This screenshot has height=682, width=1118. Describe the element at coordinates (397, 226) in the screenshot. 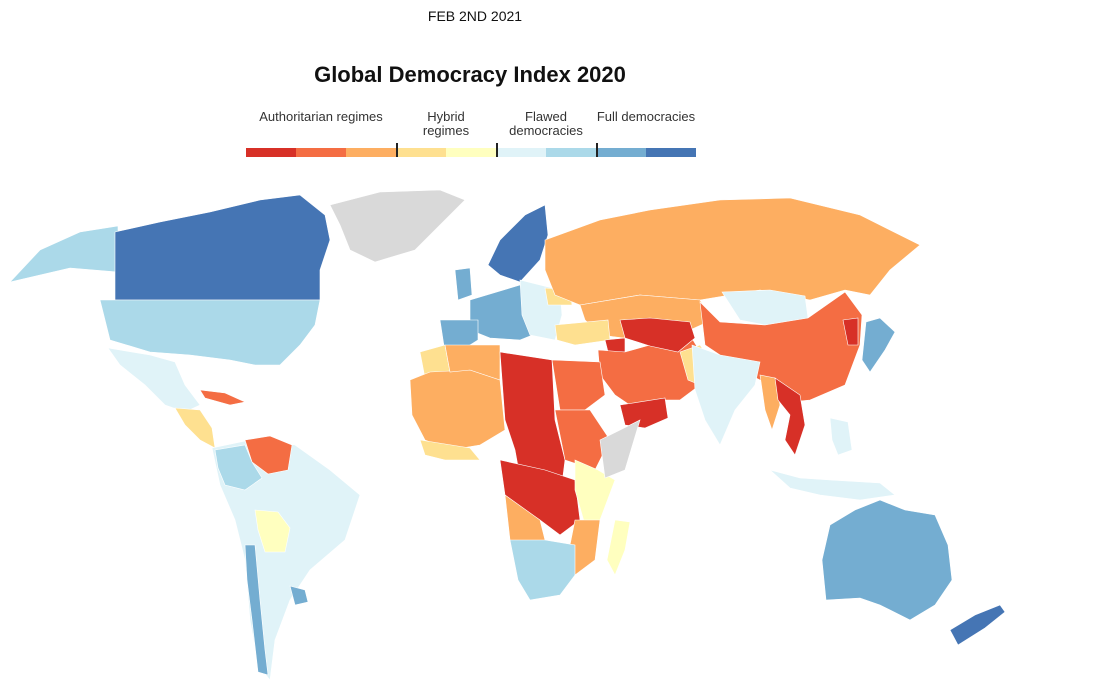

I see `region-greenland` at that location.